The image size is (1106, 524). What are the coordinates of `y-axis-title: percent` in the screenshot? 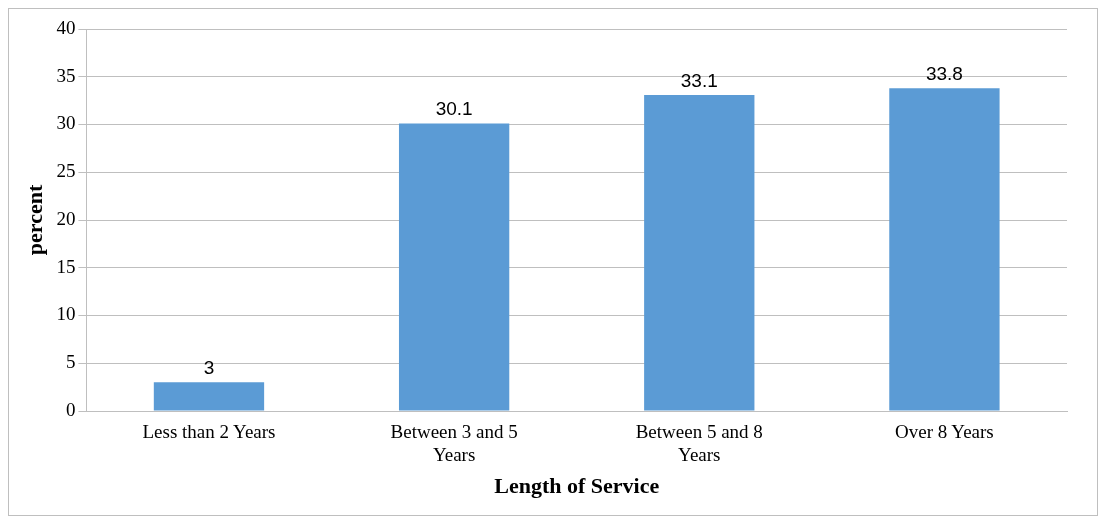 It's located at (34, 220).